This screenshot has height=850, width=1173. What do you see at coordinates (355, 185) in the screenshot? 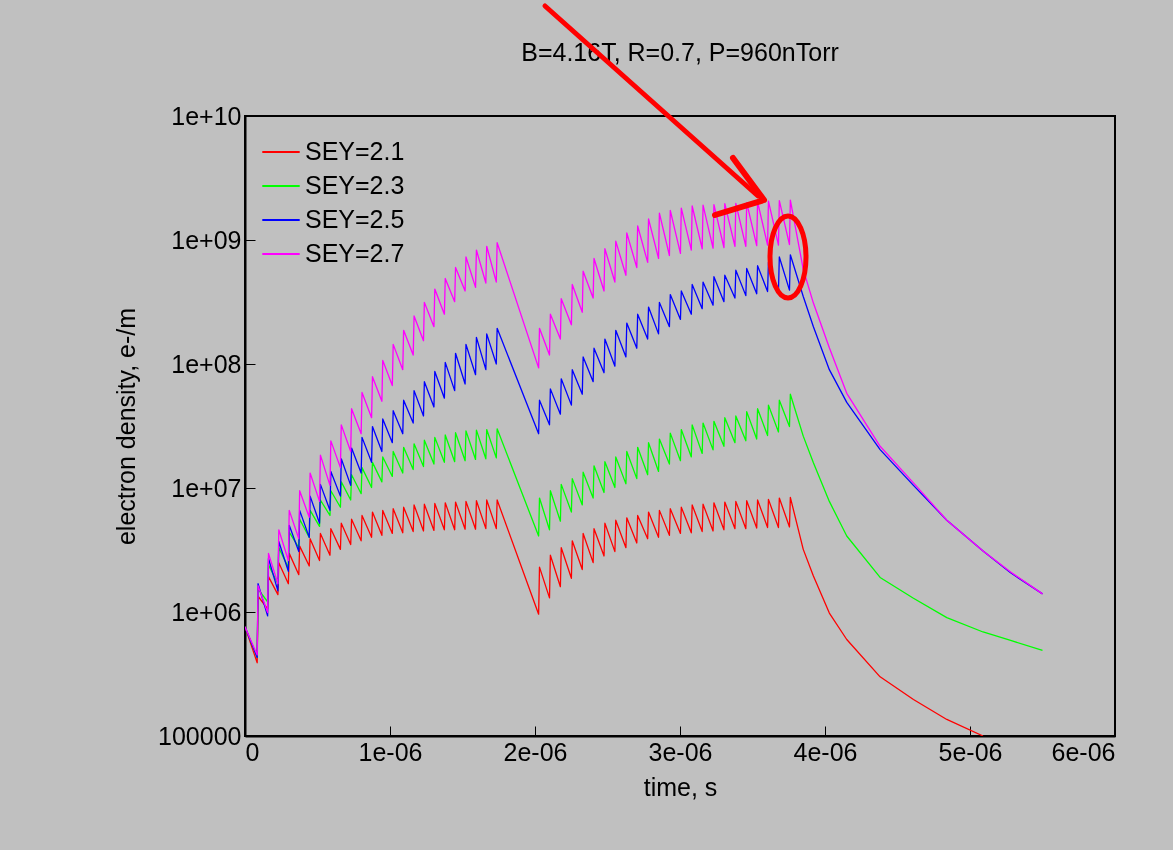
I see `legend-label: SEY=2.3` at bounding box center [355, 185].